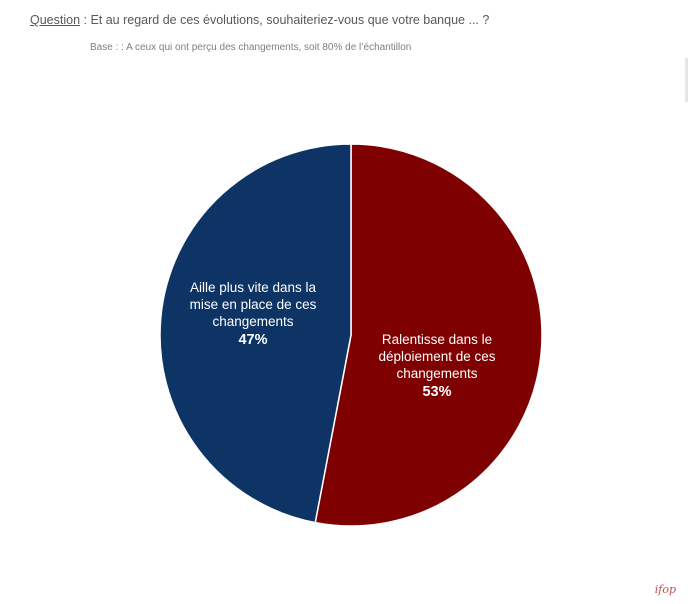 The width and height of the screenshot is (688, 604). I want to click on slice-value-slow: 53%, so click(437, 392).